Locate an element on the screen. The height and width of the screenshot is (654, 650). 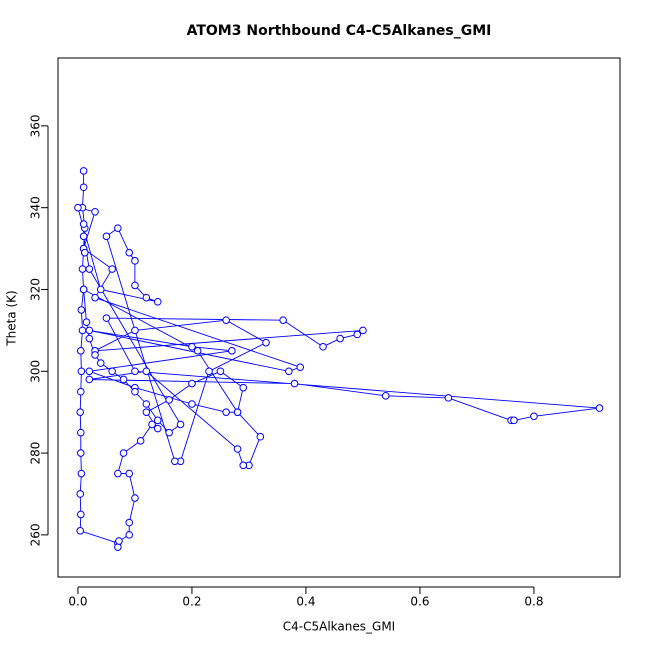
x-tick-label: 0.8 is located at coordinates (533, 602).